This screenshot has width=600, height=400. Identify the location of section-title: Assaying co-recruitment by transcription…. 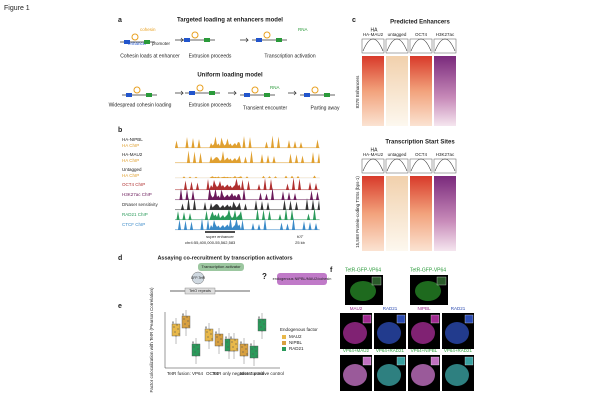
(224, 258).